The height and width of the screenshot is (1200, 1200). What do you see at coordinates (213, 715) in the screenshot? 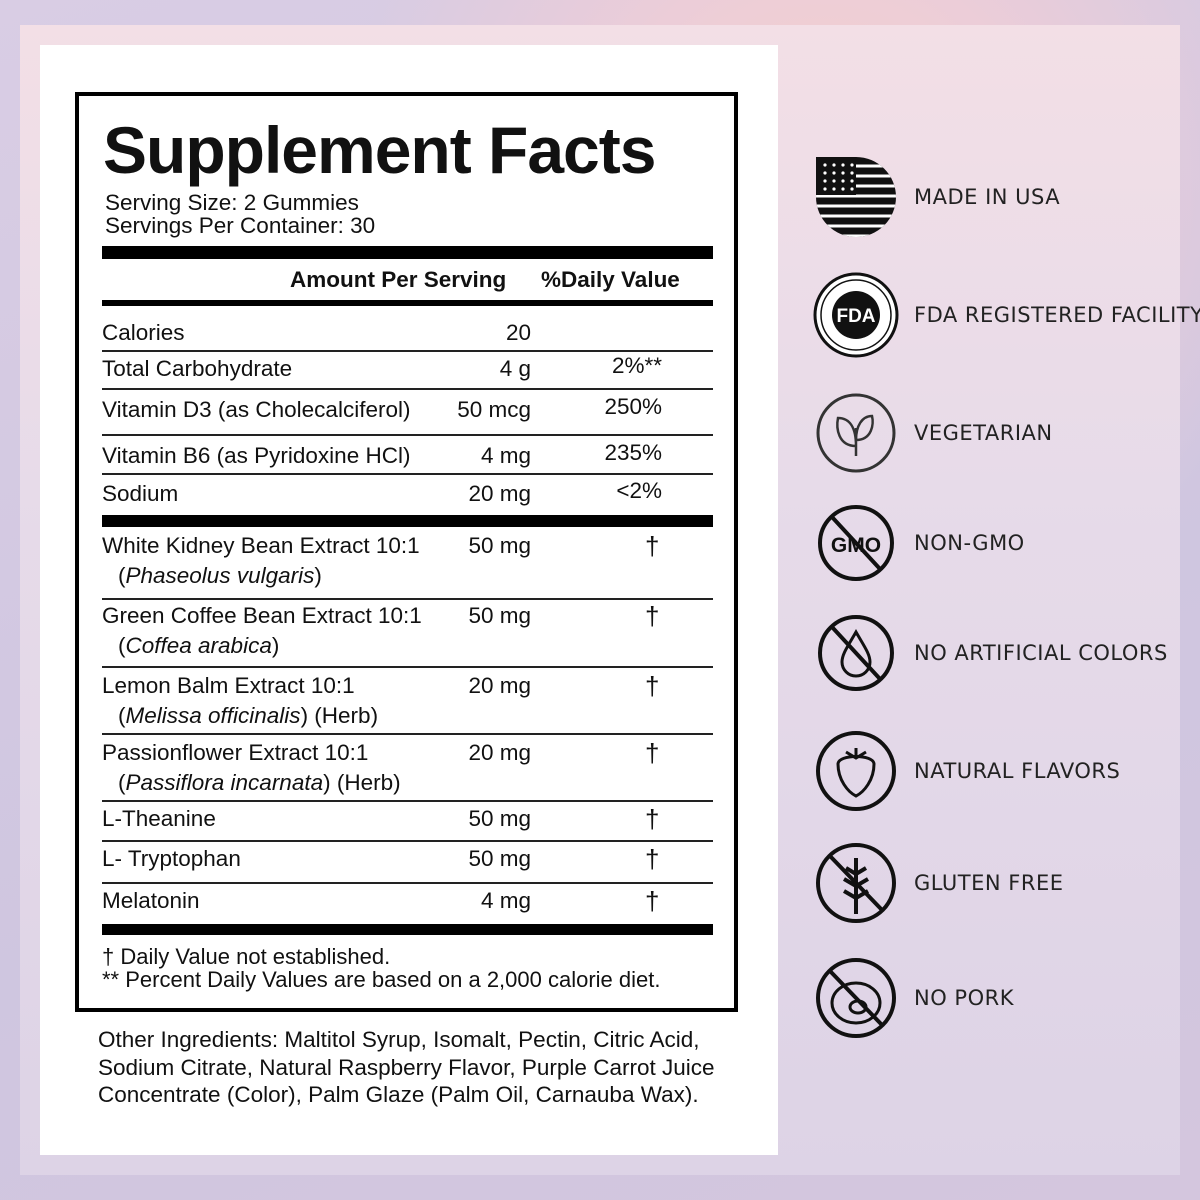
I see `source-latin: Melissa officinalis` at bounding box center [213, 715].